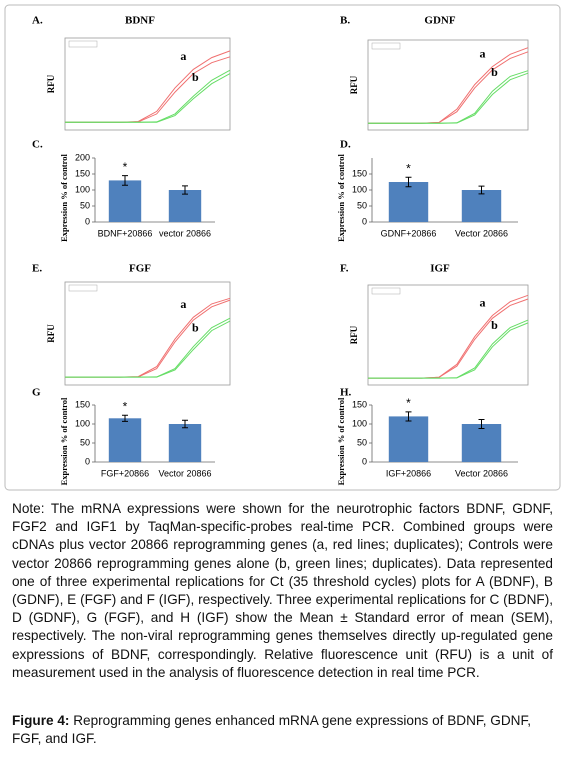 The width and height of the screenshot is (565, 762). Describe the element at coordinates (36, 393) in the screenshot. I see `panel-label: G` at that location.